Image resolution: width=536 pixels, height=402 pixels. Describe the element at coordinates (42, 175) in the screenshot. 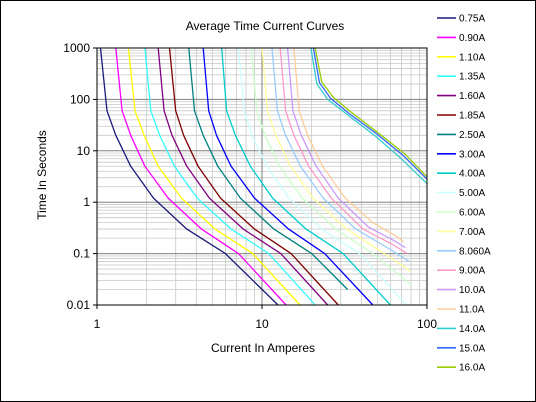

I see `y-axis-label: Time In Seconds` at that location.